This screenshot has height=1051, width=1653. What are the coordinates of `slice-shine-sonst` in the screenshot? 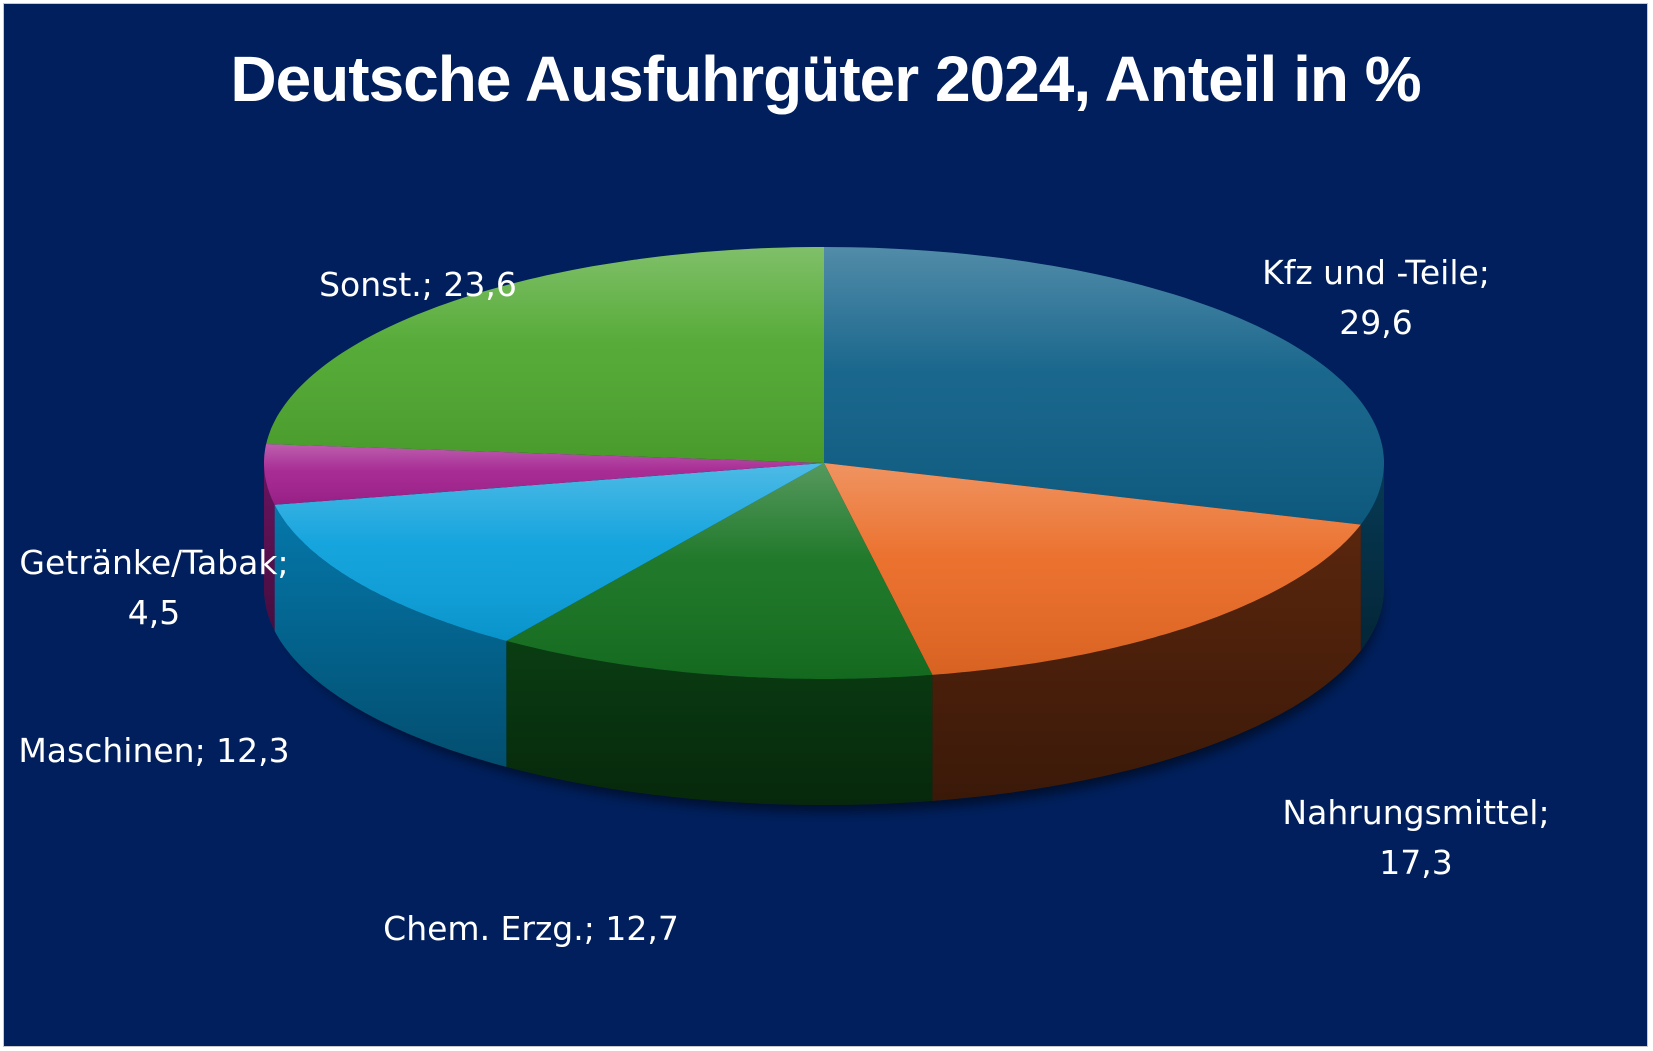 It's located at (545, 355).